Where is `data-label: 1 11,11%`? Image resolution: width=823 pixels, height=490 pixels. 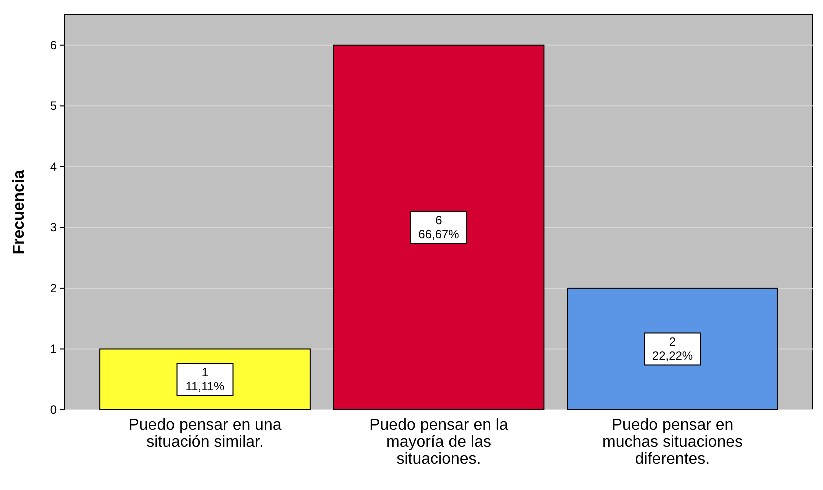
data-label: 1 11,11% is located at coordinates (206, 380).